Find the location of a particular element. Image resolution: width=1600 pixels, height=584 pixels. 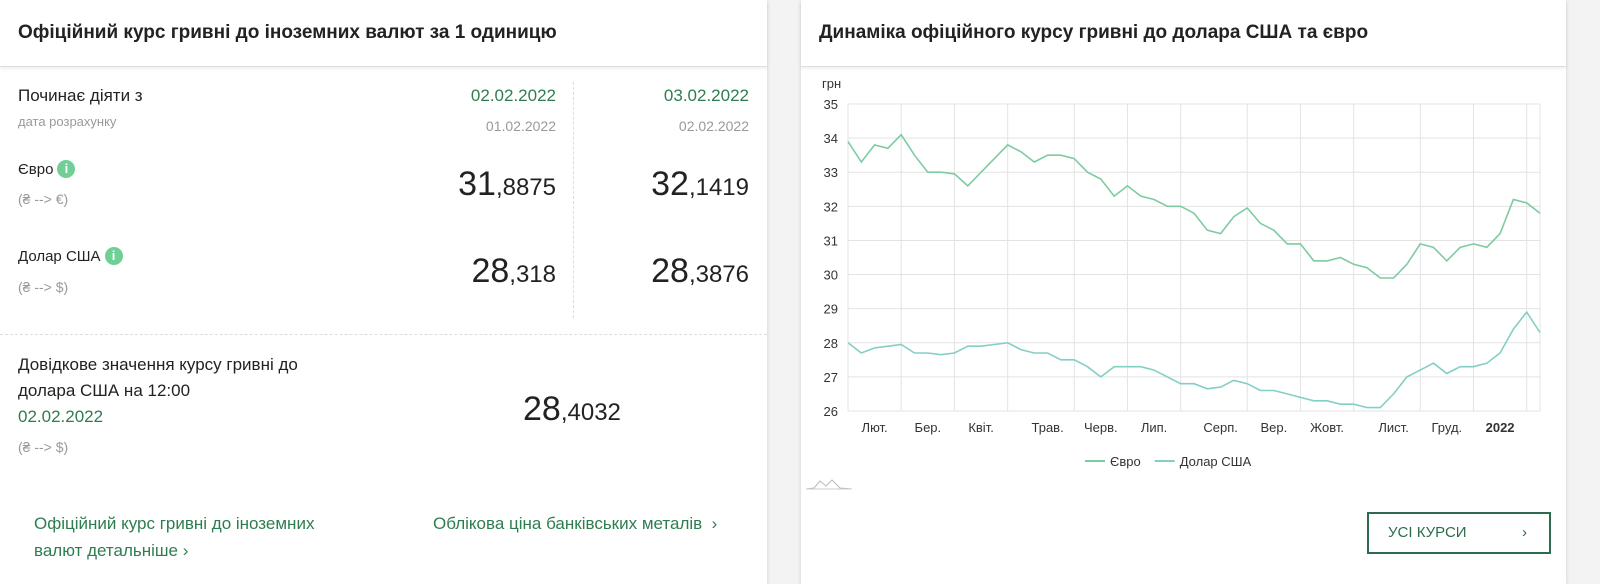

col-date: 03.02.2022 is located at coordinates (706, 95).